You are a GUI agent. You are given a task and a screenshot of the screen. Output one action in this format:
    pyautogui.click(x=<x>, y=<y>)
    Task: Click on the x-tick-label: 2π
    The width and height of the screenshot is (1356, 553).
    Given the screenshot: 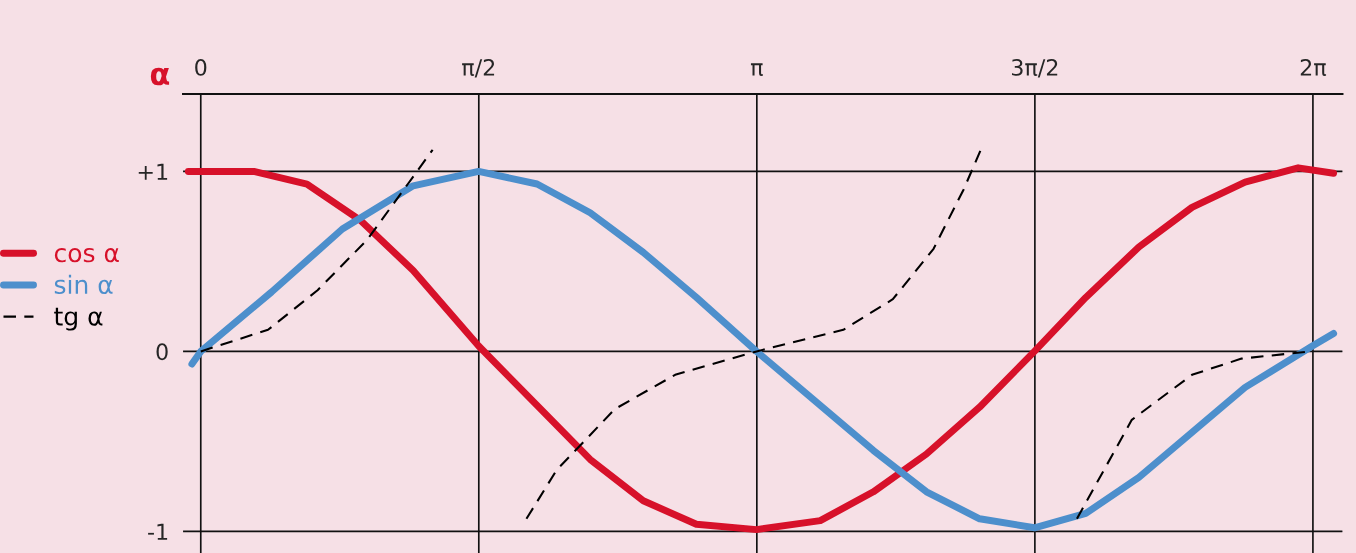 What is the action you would take?
    pyautogui.click(x=1313, y=67)
    